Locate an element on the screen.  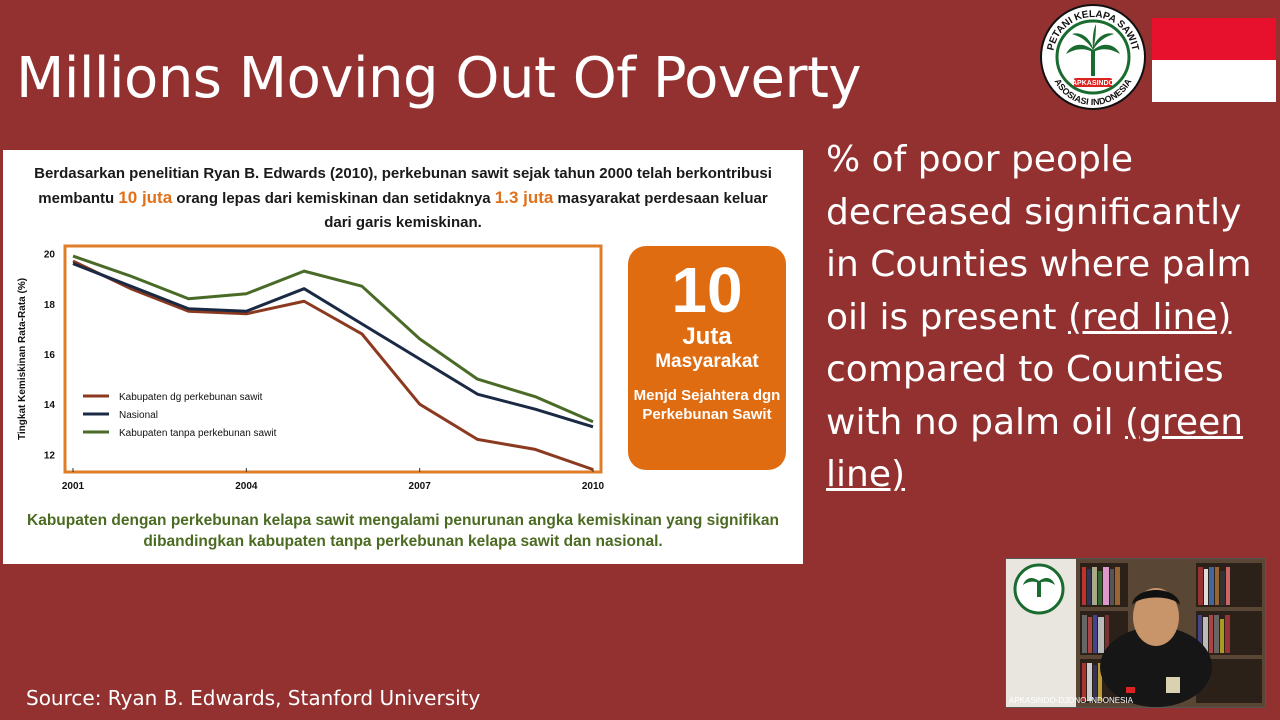
webcam-frame is located at coordinates (1135, 633).